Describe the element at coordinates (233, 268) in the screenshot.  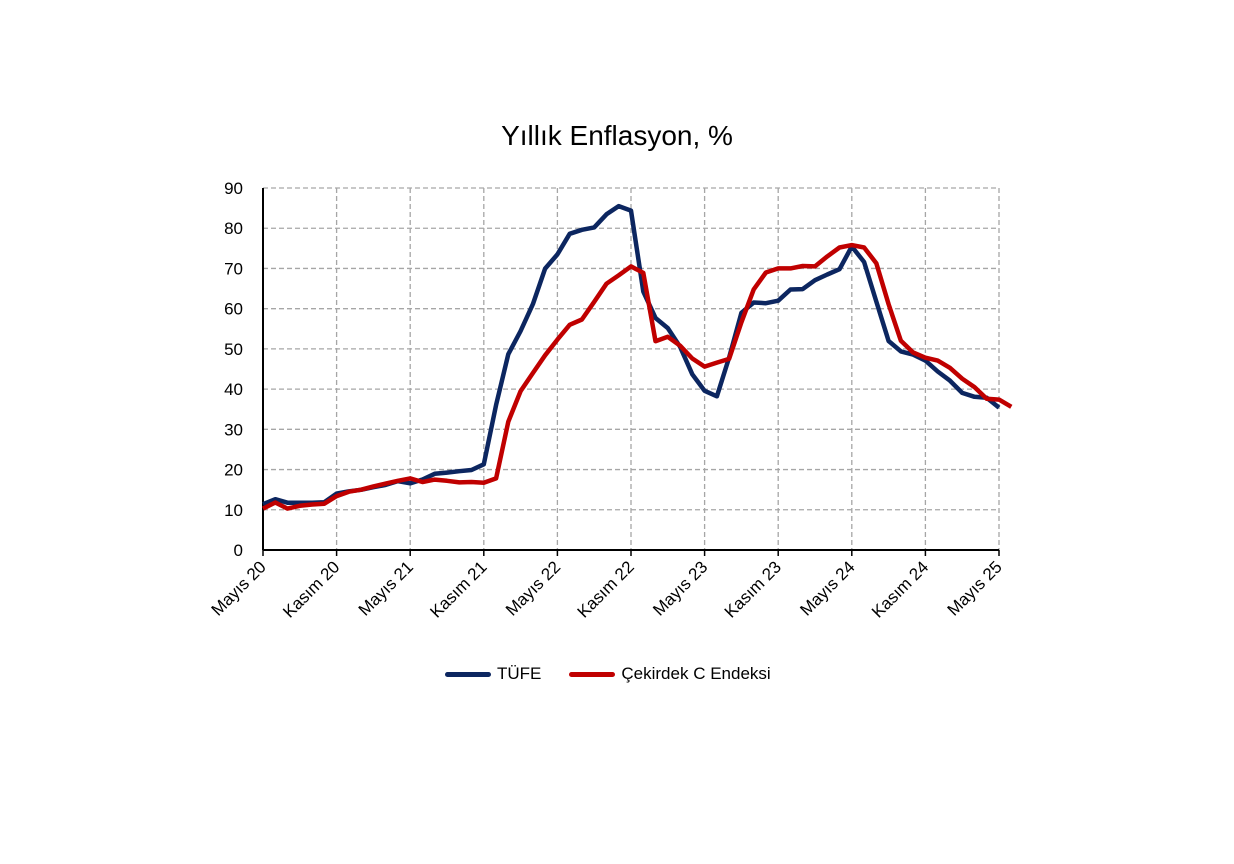
I see `y-tick-label: 70` at that location.